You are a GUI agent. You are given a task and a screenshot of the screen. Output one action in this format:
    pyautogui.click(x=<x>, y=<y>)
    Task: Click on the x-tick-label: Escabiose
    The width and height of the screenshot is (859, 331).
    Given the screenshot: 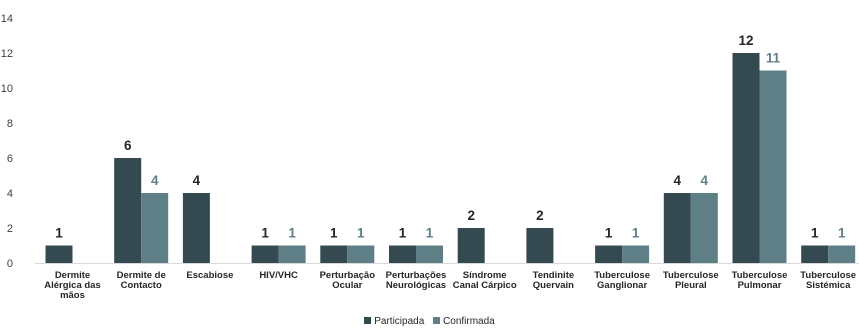 What is the action you would take?
    pyautogui.click(x=209, y=275)
    